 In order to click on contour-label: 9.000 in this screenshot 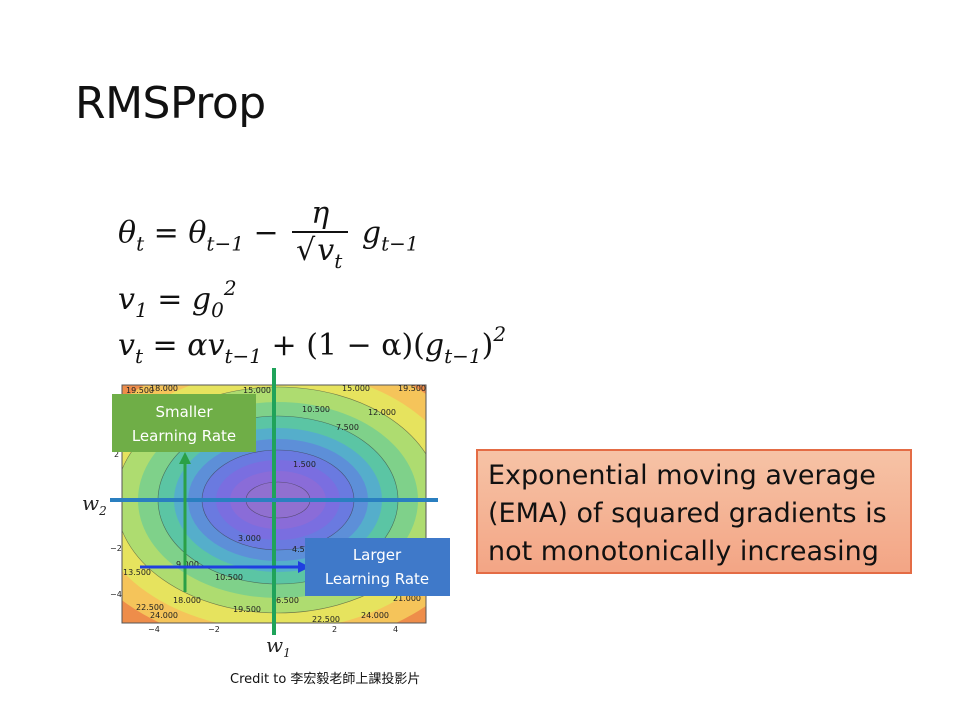, I will do `click(187, 564)`.